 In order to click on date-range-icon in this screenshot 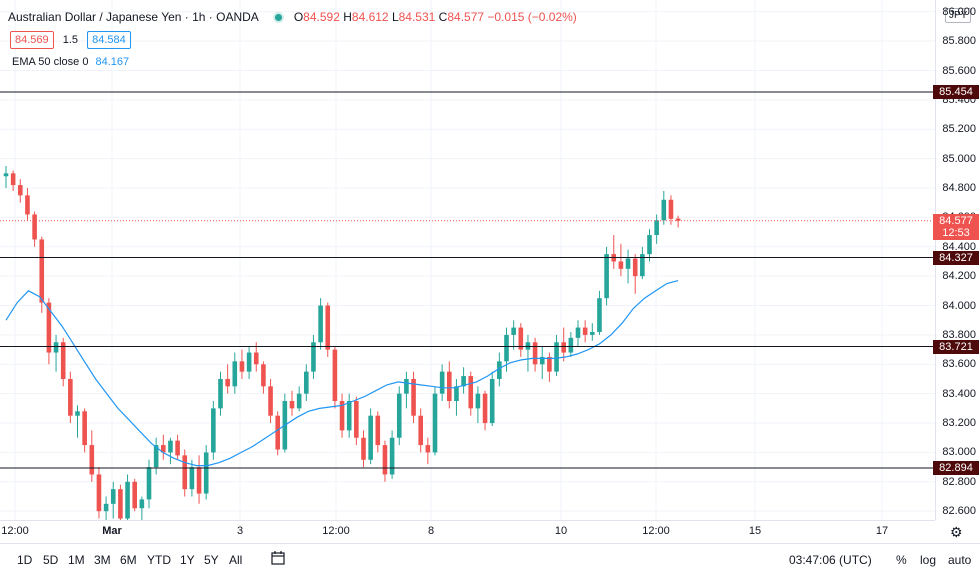, I will do `click(278, 559)`.